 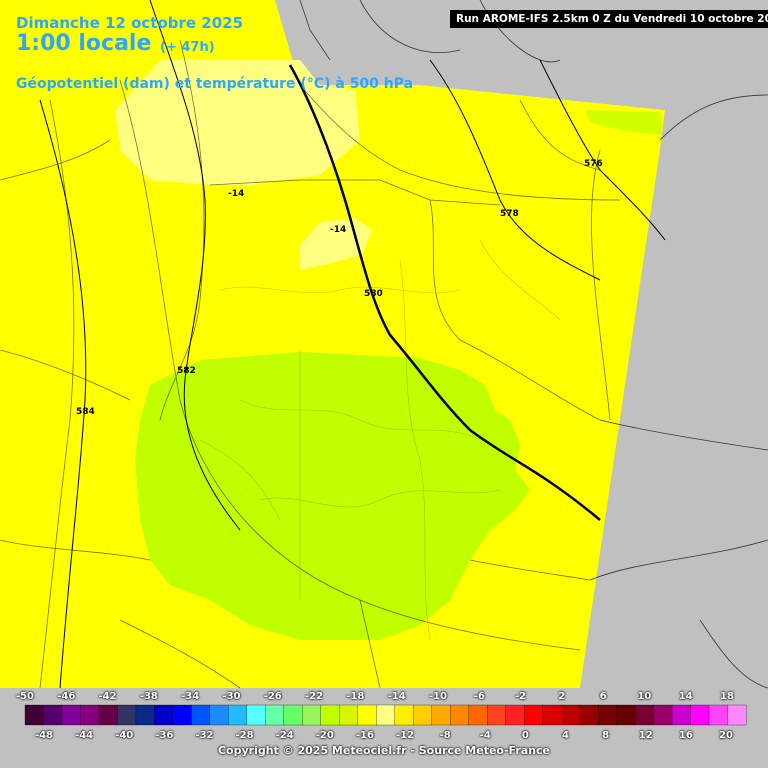 I want to click on label-578: 578, so click(x=509, y=214).